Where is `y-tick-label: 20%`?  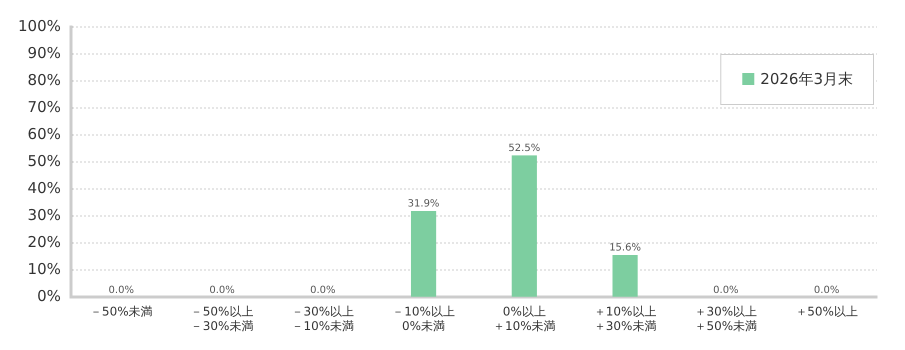 y-tick-label: 20% is located at coordinates (44, 242).